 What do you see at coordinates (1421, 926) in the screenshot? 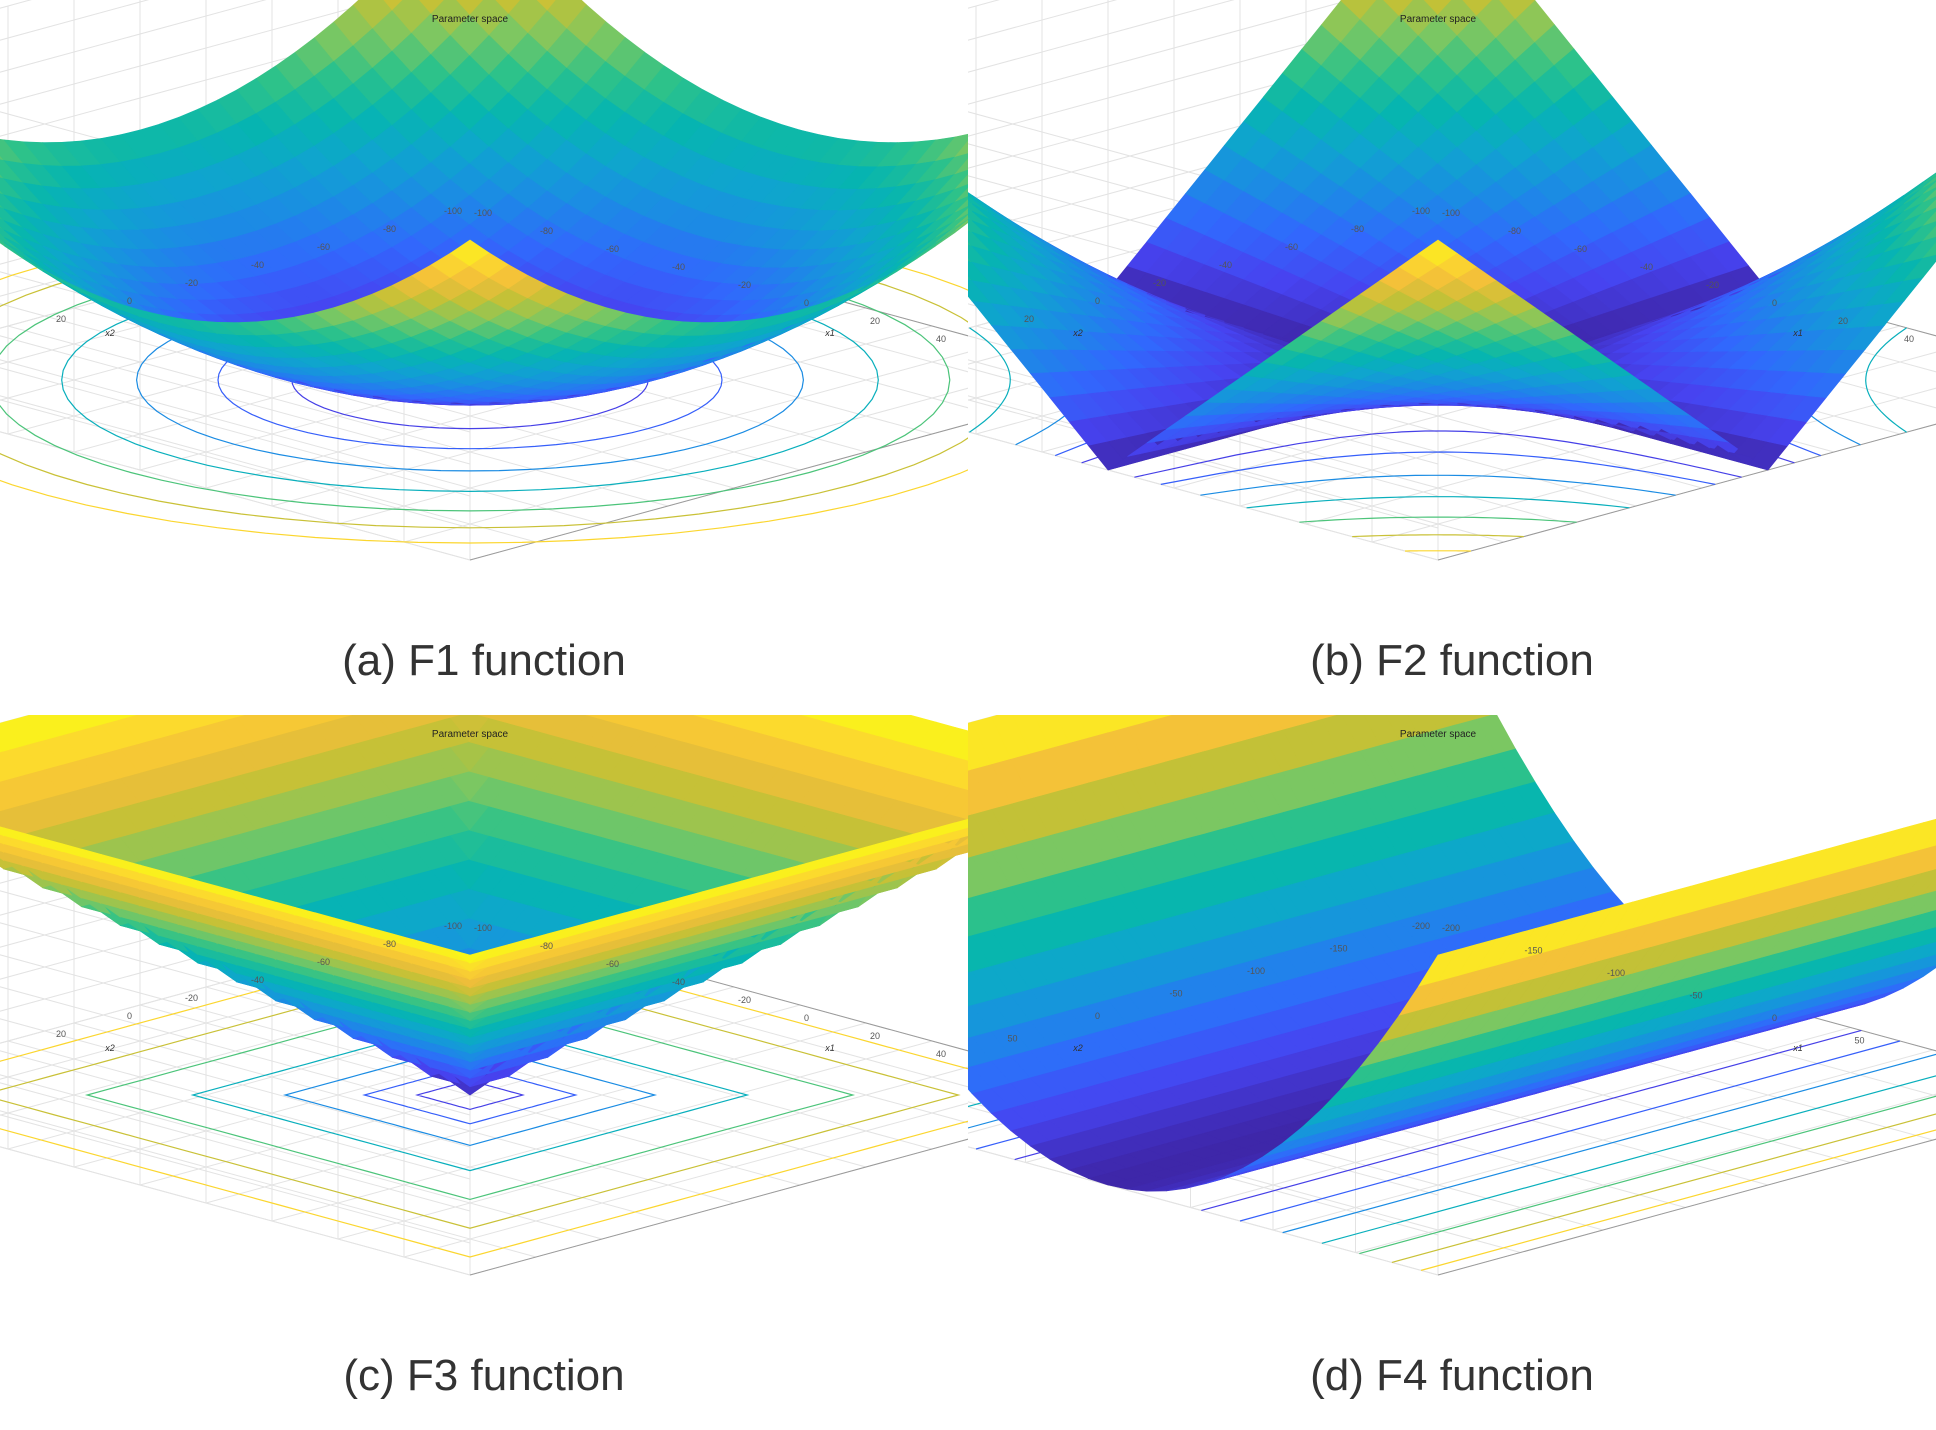
I see `y-tick-label: -200` at bounding box center [1421, 926].